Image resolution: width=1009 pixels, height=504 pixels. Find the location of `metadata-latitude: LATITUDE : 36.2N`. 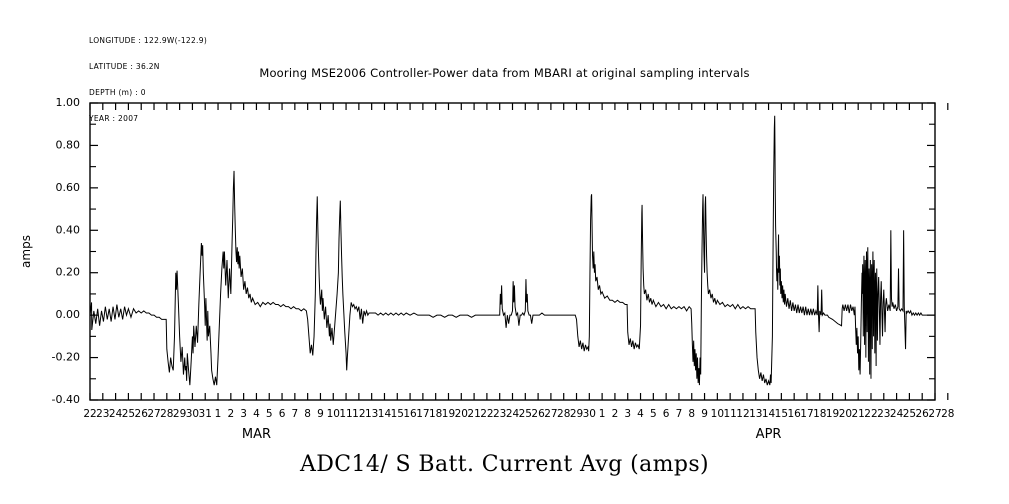

metadata-latitude: LATITUDE : 36.2N is located at coordinates (124, 66).